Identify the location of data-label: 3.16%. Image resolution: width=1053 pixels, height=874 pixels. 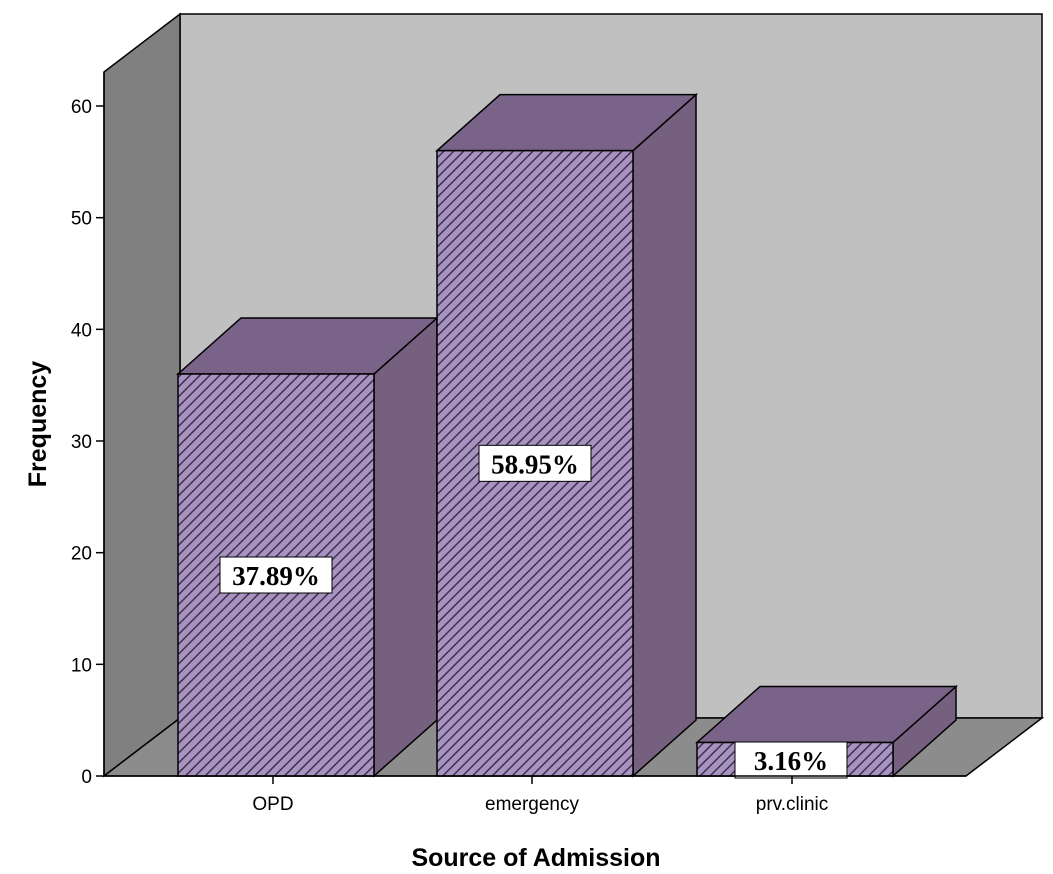
(791, 760).